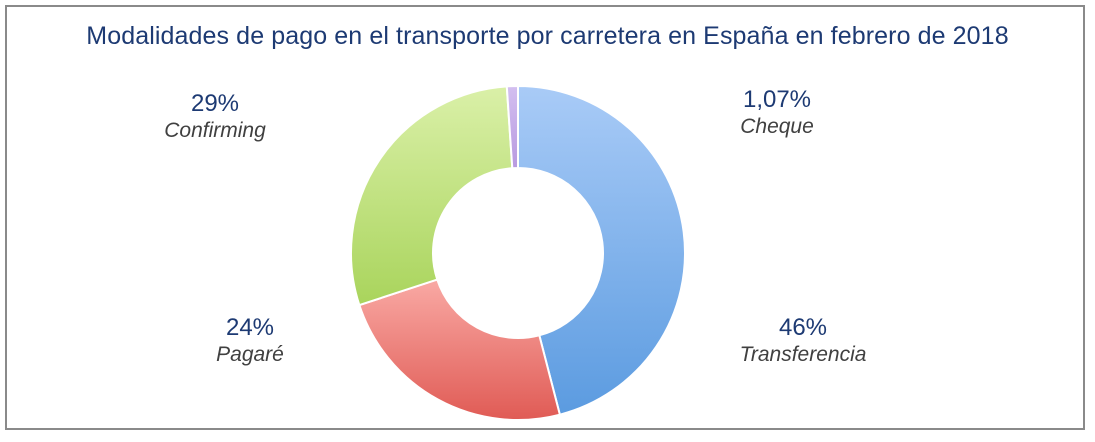  I want to click on slice-label-transferencia: 46% Transferencia, so click(803, 341).